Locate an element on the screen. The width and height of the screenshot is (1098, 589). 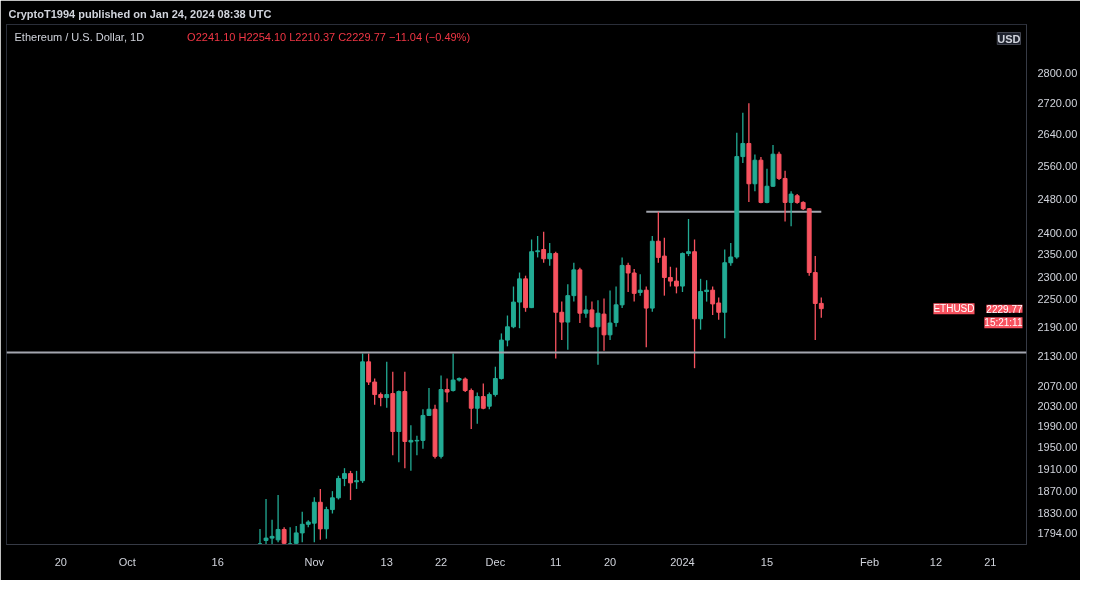
y-tick-label: 2800.00 is located at coordinates (1057, 73).